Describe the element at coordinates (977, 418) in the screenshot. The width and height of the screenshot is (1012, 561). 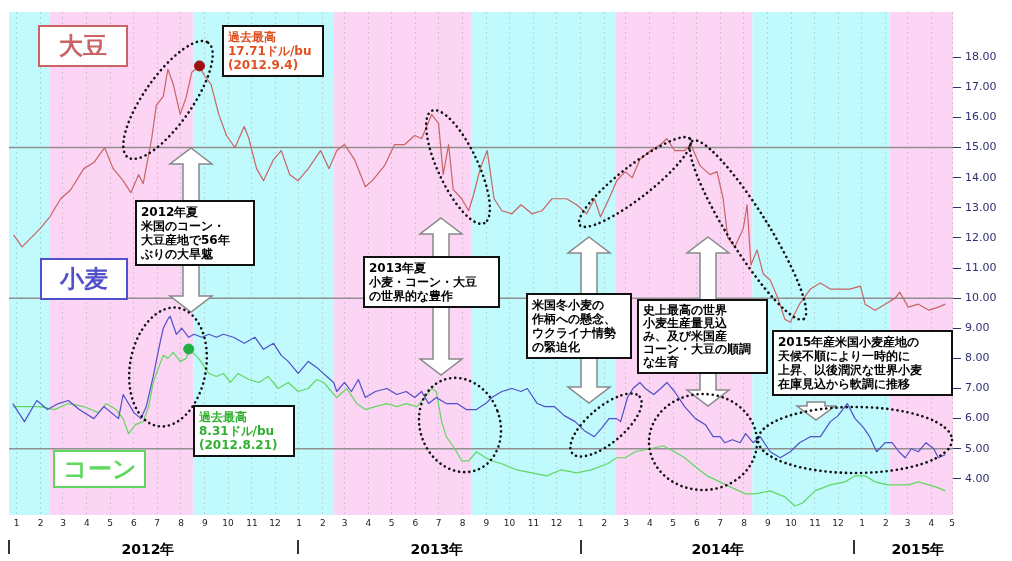
I see `y-tick-label: 6.00` at that location.